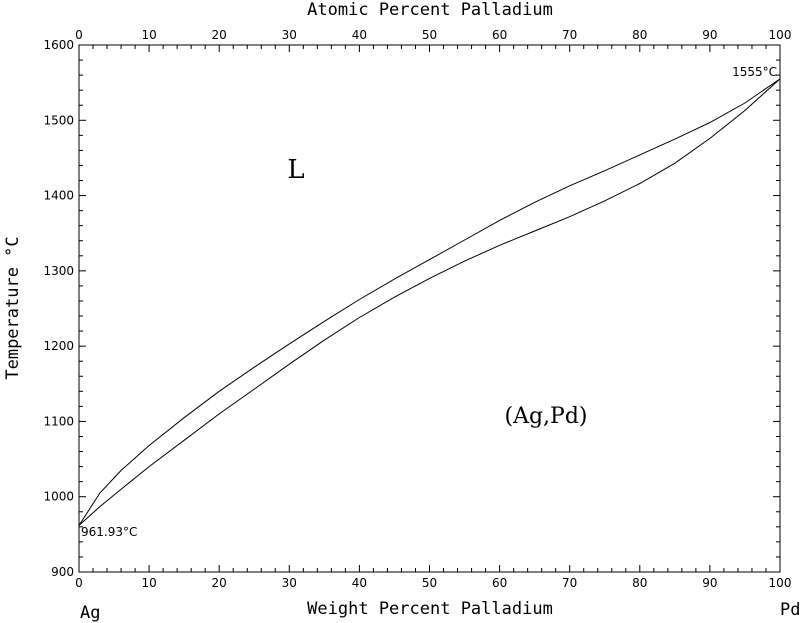  I want to click on y-tick-label: 1200, so click(58, 346).